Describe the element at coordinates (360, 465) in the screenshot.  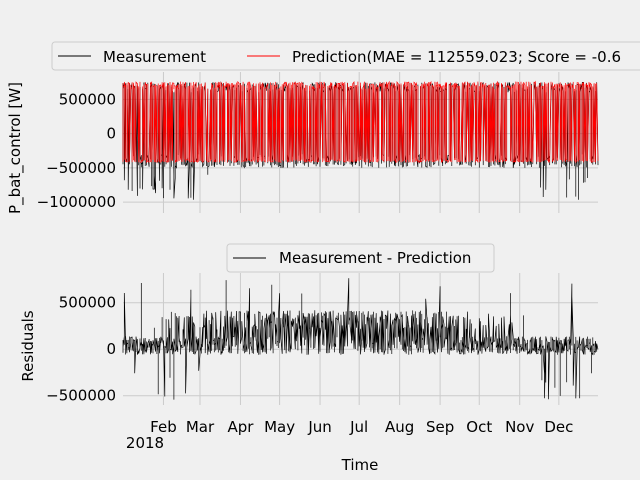
I see `bottom-x-axis-label: Time` at that location.